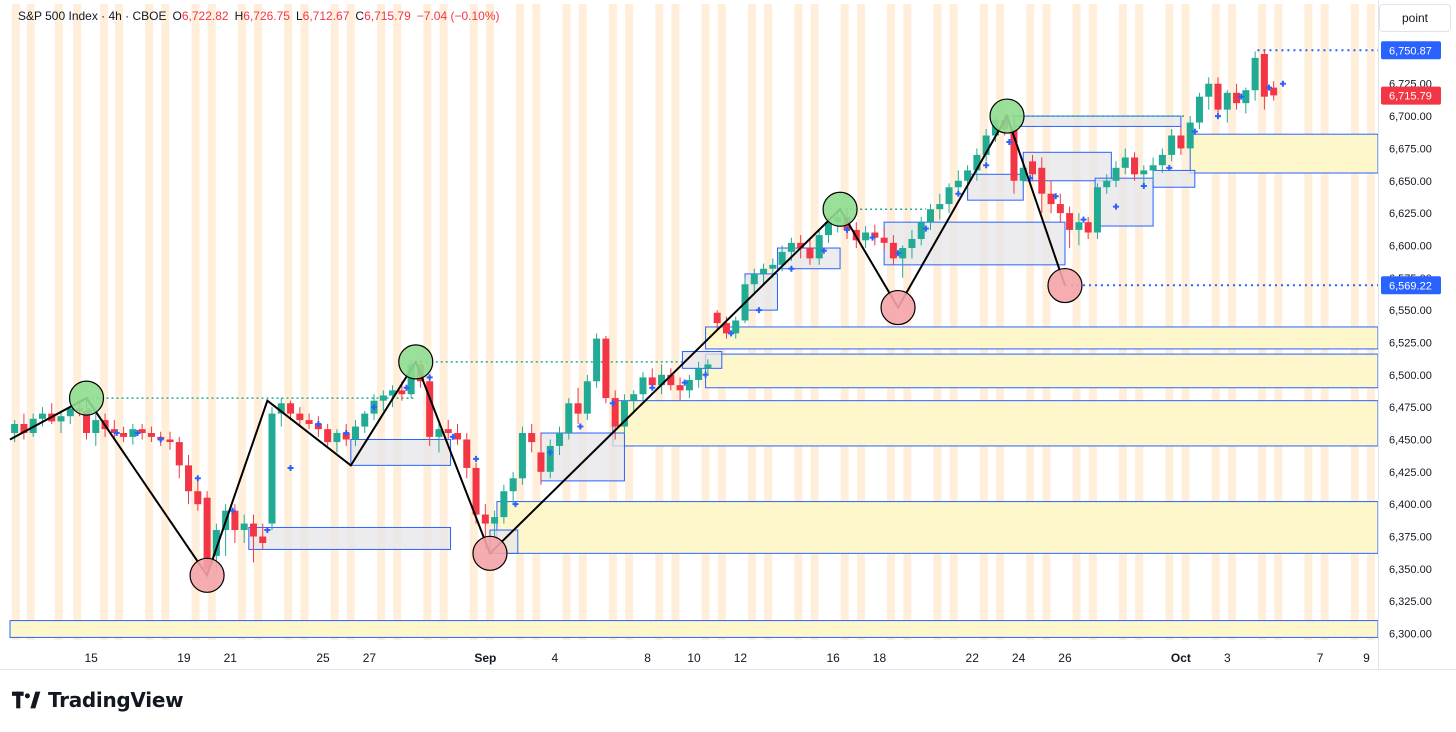 The width and height of the screenshot is (1456, 732). What do you see at coordinates (1410, 473) in the screenshot?
I see `y-tick-label: 6,425.00` at bounding box center [1410, 473].